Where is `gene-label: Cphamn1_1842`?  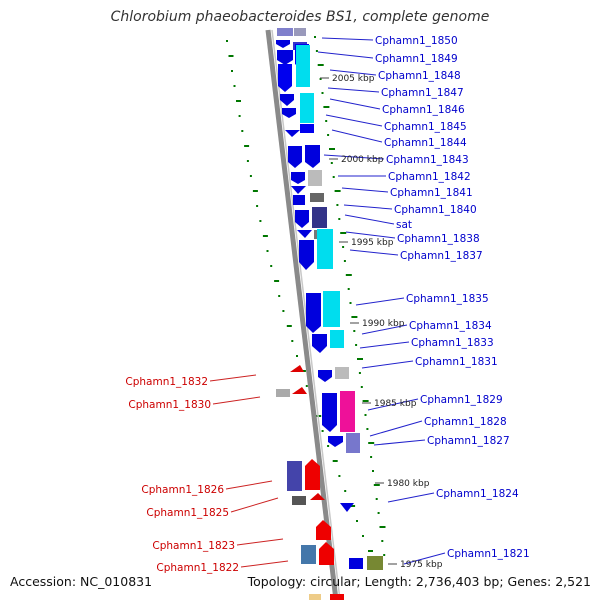 gene-label: Cphamn1_1842 is located at coordinates (429, 177).